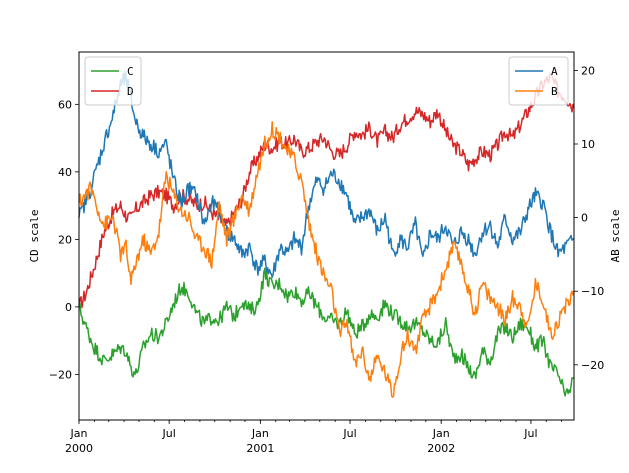 The image size is (629, 473). I want to click on right-y-tick-label: −20, so click(592, 365).